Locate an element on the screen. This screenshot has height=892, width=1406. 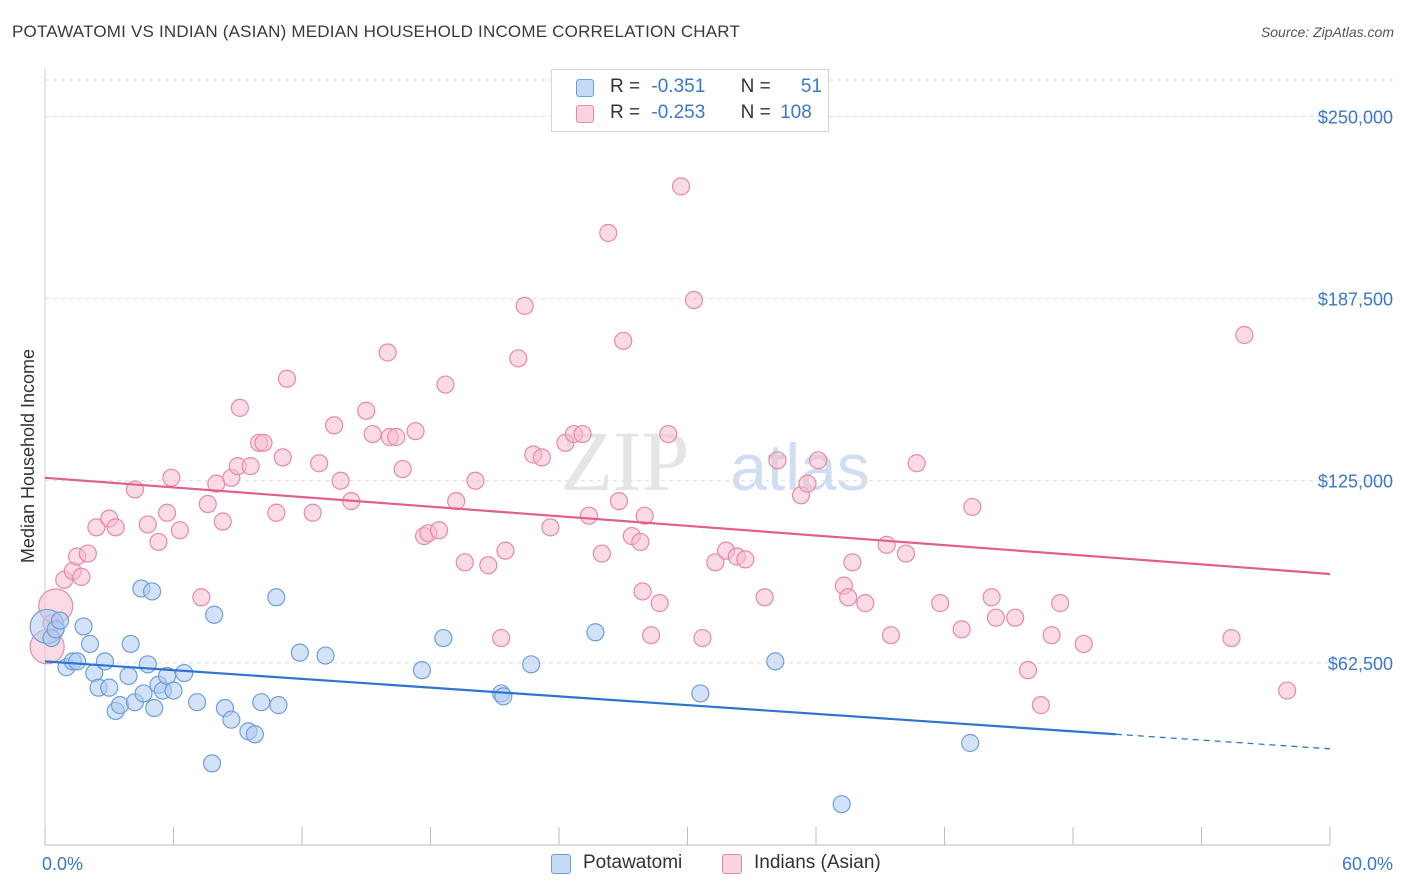
potawatomi-trend-extension is located at coordinates (1223, 741).